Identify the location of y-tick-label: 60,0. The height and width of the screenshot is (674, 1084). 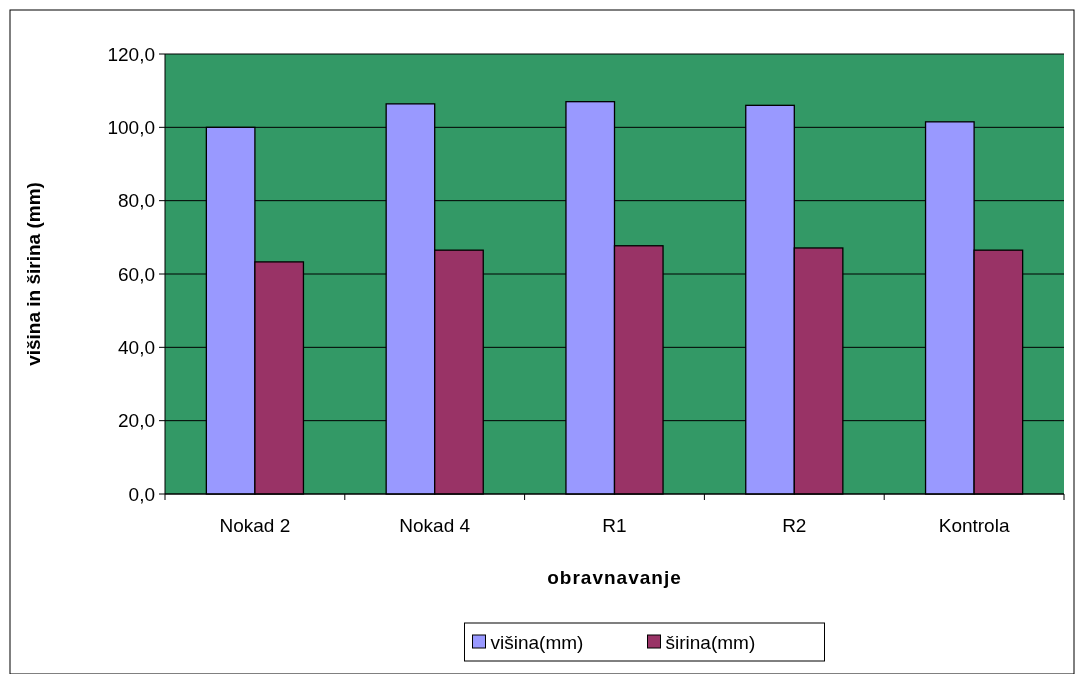
(136, 274).